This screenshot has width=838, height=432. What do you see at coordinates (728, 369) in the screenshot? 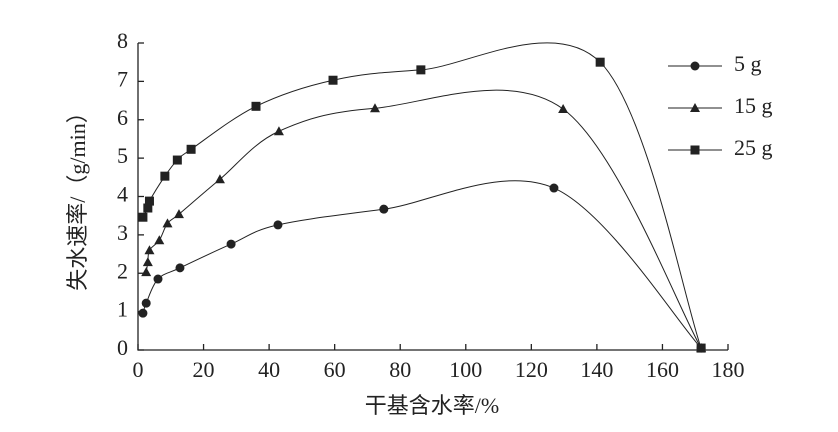
I see `x-tick-label: 180` at bounding box center [728, 369].